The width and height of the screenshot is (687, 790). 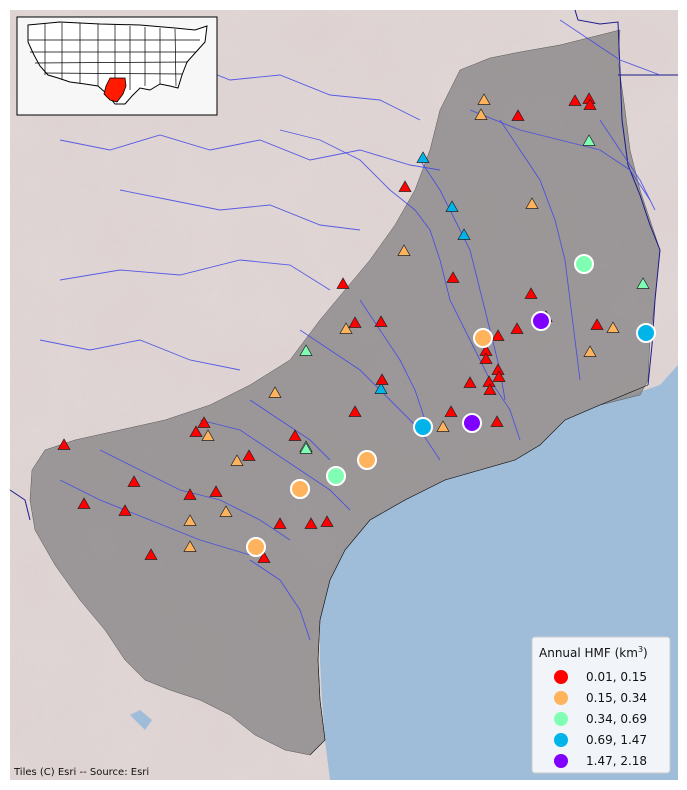 What do you see at coordinates (616, 761) in the screenshot?
I see `legend-label: 1.47, 2.18` at bounding box center [616, 761].